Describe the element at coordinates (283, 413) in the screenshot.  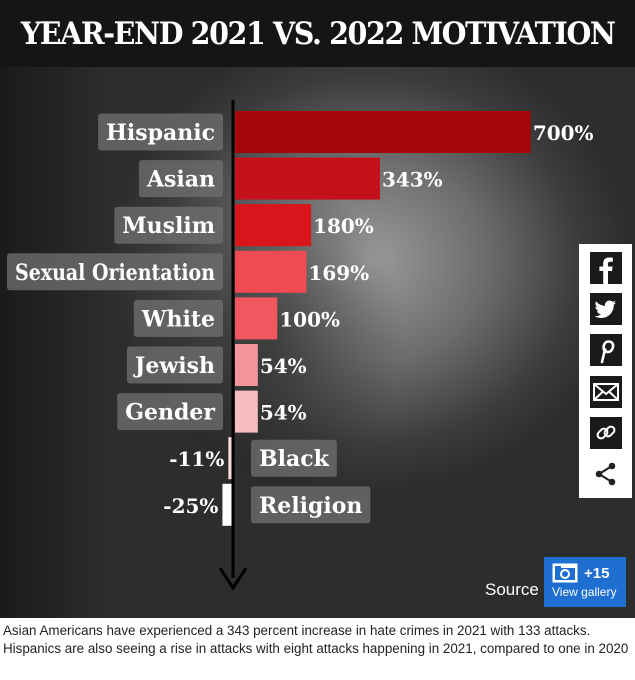
I see `value-label-6: 54%` at that location.